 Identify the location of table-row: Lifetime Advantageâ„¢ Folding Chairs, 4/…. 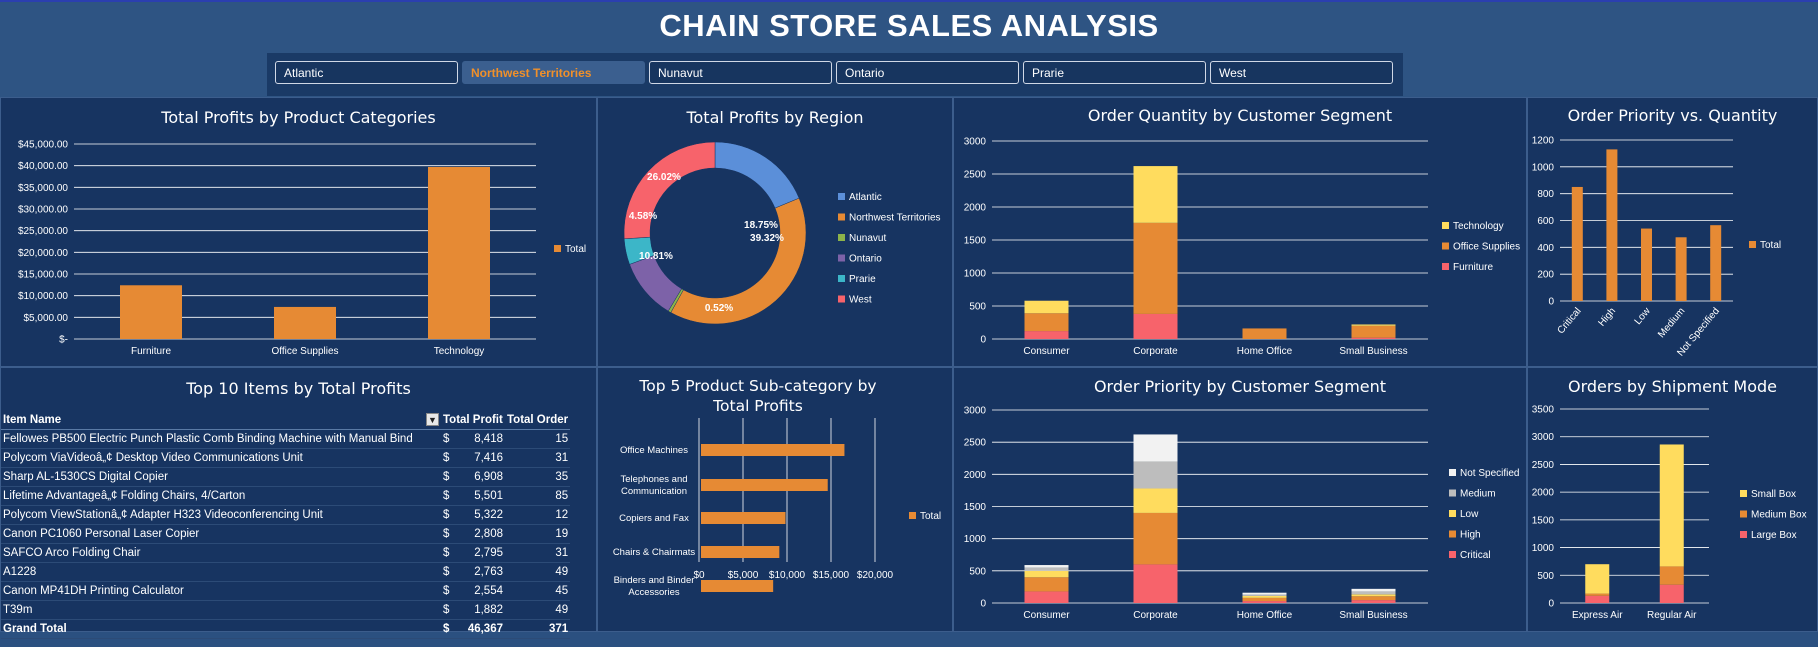
(286, 496).